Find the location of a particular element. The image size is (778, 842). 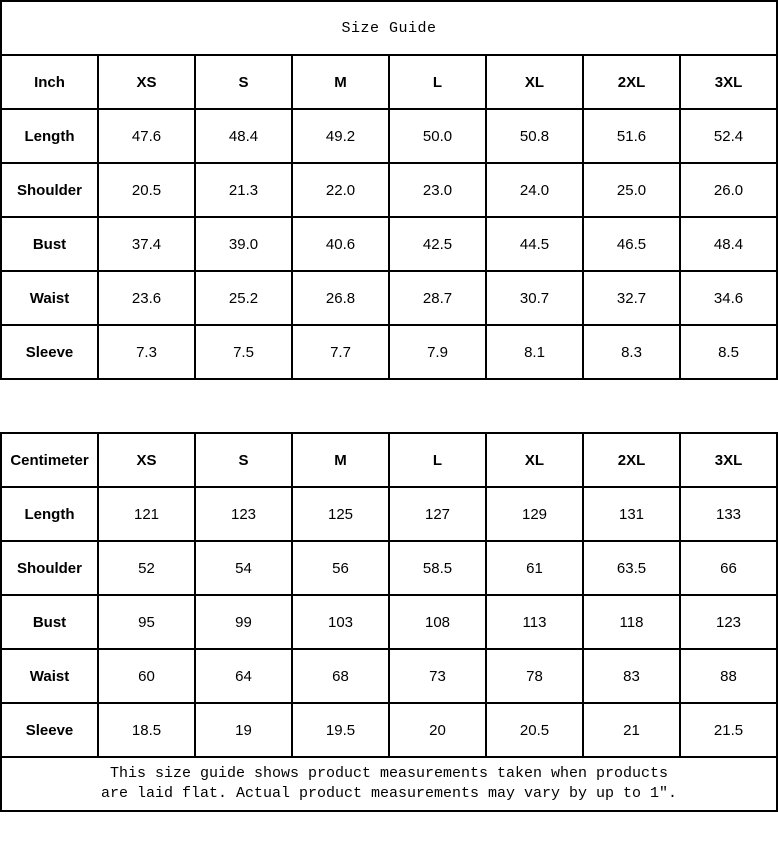

cell-value: 88 is located at coordinates (728, 676).